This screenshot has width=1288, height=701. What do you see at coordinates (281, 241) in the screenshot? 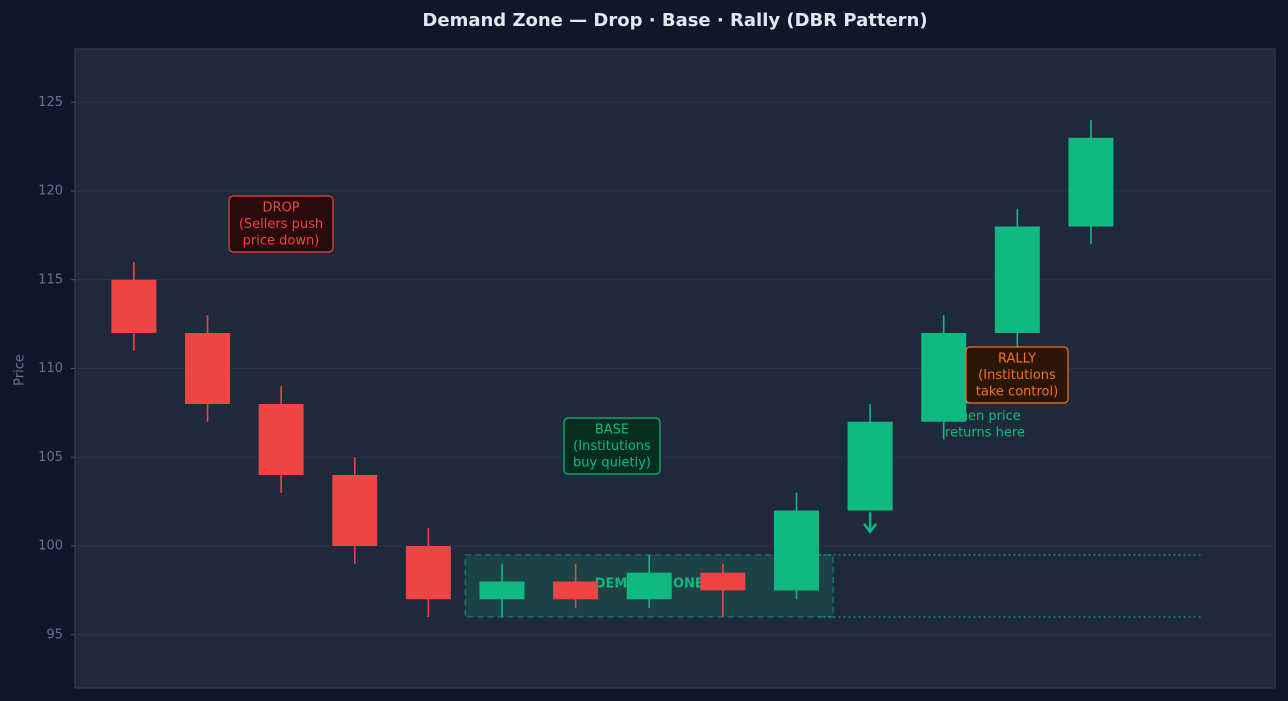
I see `annotation-text: price down)` at bounding box center [281, 241].